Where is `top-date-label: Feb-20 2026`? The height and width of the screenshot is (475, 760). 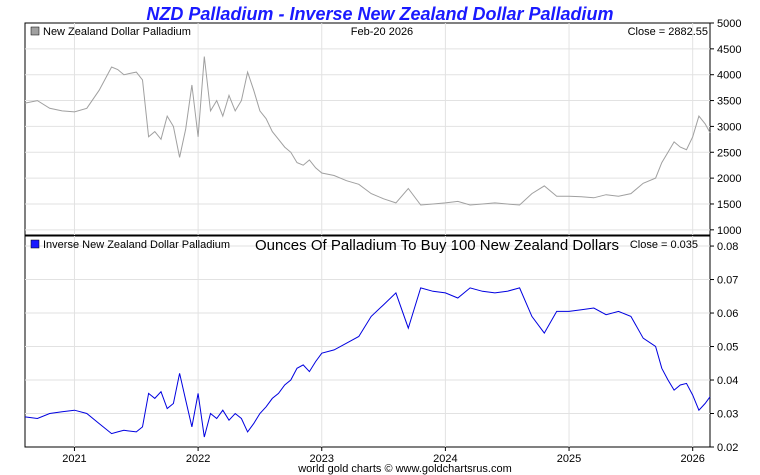
top-date-label: Feb-20 2026 is located at coordinates (382, 32).